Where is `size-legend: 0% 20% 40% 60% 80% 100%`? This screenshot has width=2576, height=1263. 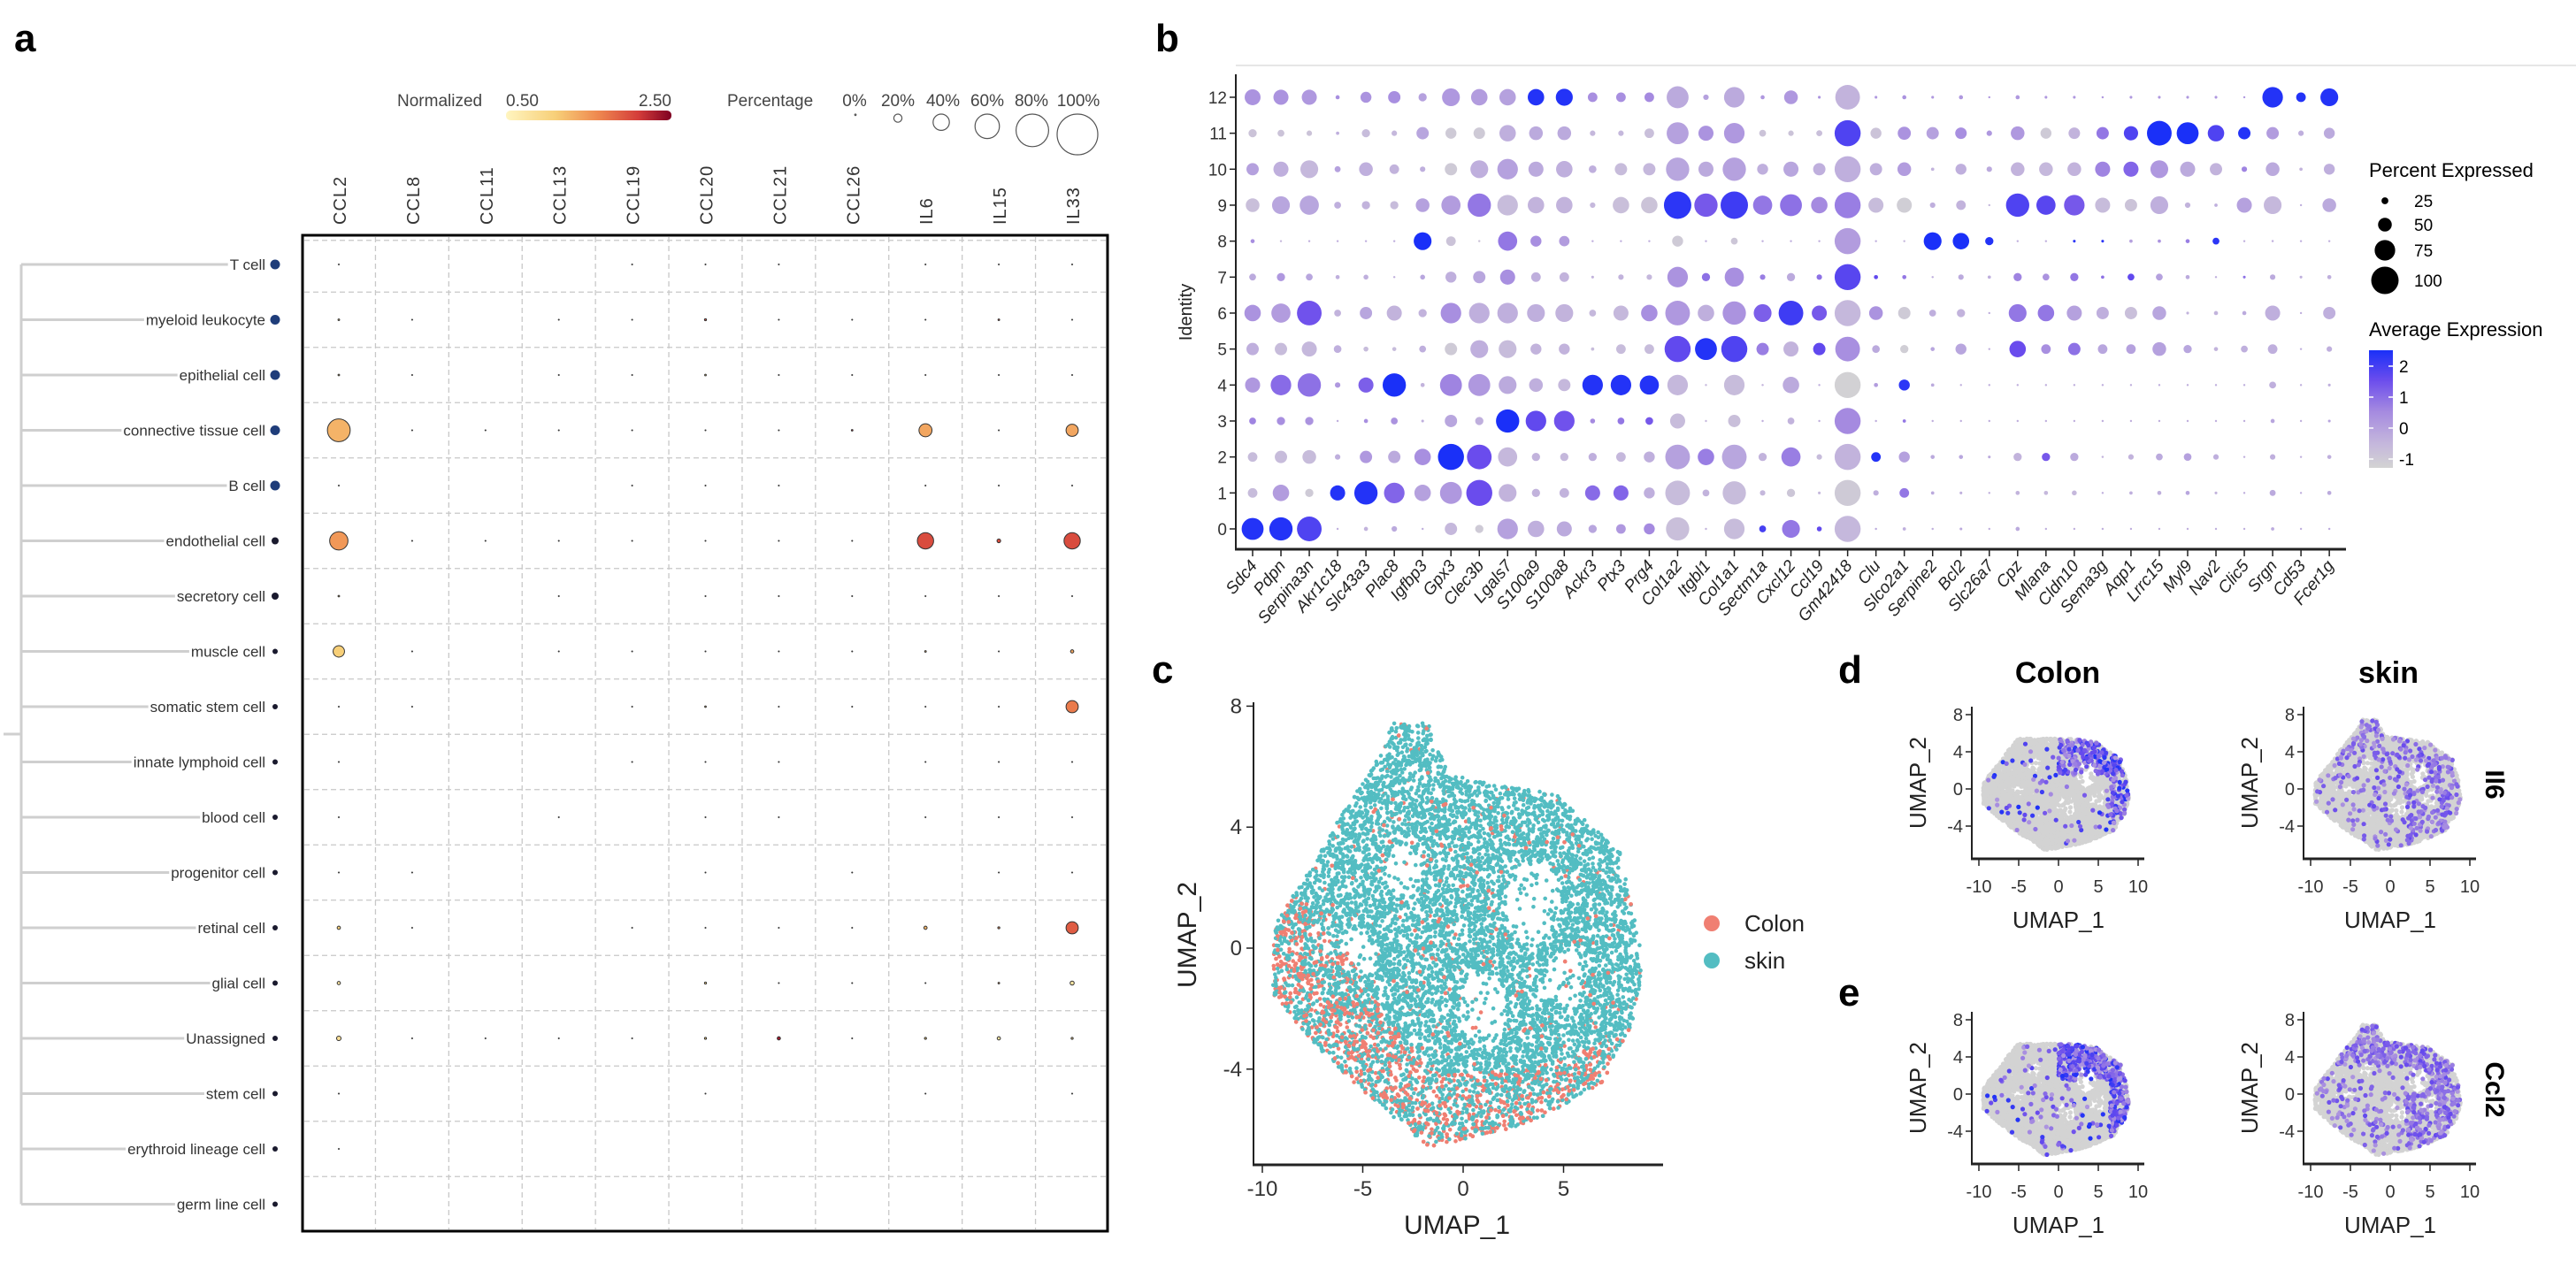 size-legend: 0% 20% 40% 60% 80% 100% is located at coordinates (971, 124).